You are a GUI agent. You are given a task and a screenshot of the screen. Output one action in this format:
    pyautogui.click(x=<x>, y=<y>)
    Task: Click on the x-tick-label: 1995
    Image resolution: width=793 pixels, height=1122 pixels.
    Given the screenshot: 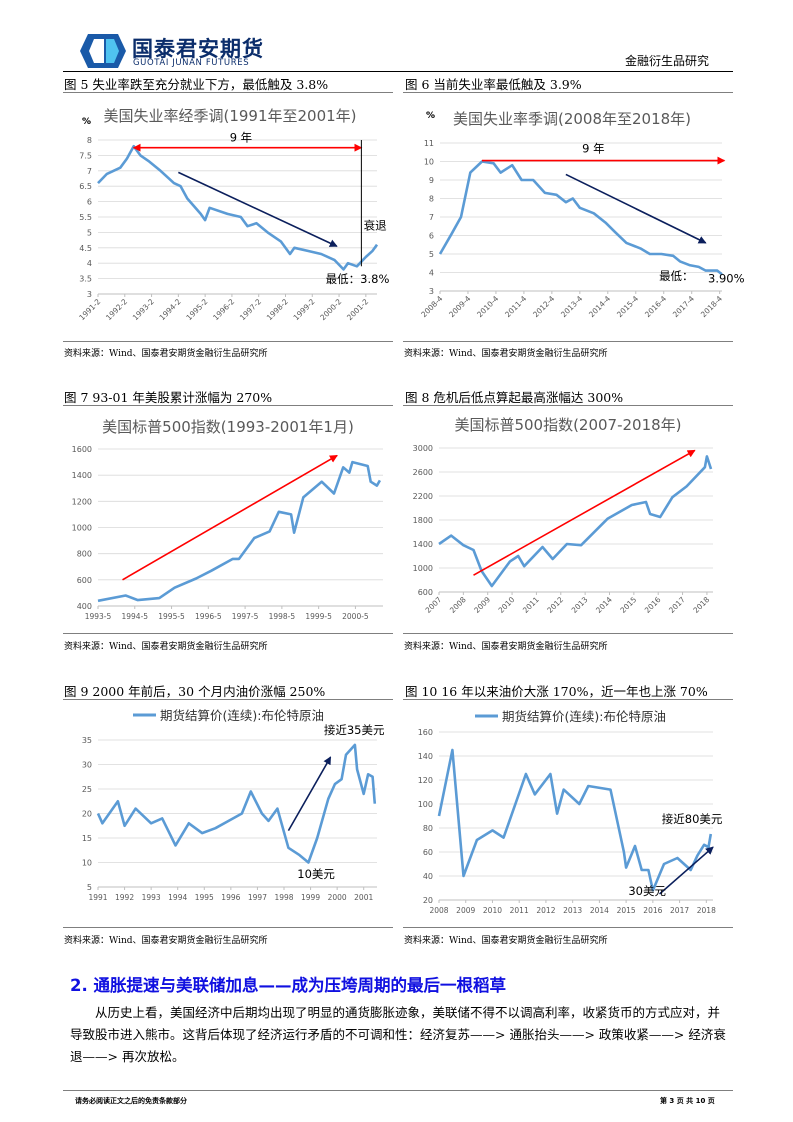 What is the action you would take?
    pyautogui.click(x=204, y=897)
    